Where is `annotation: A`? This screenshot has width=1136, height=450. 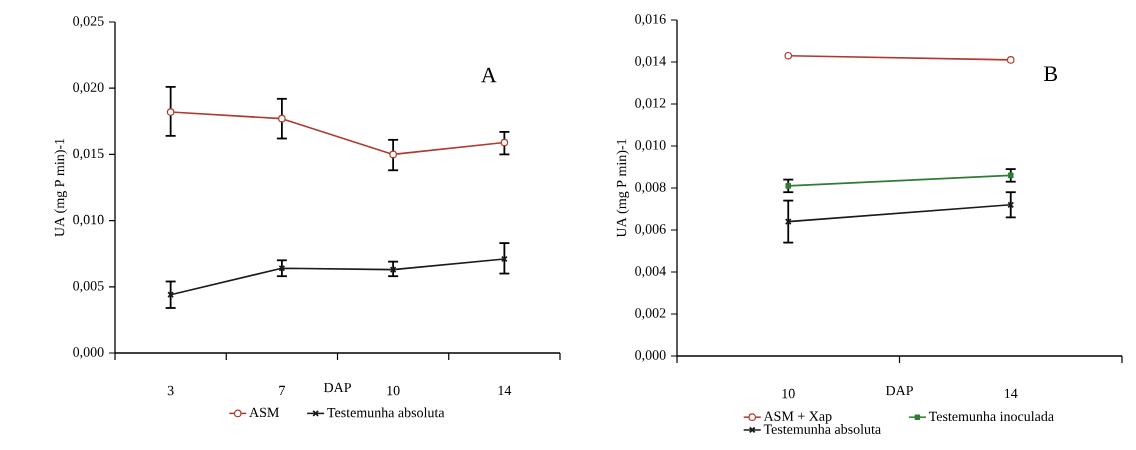 annotation: A is located at coordinates (489, 75).